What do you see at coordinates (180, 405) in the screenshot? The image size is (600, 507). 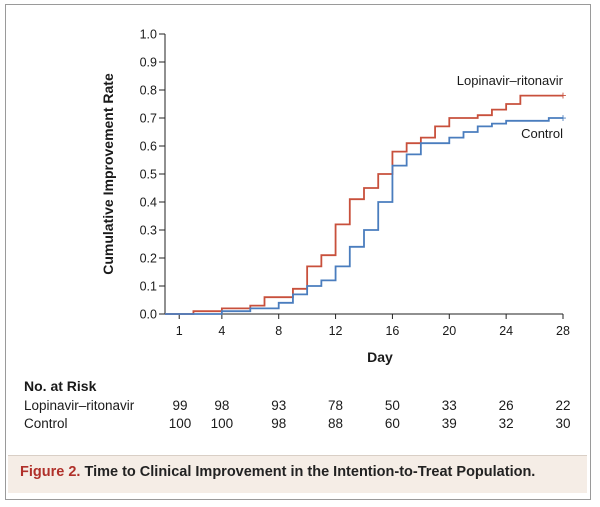 I see `risk-cell: 99` at bounding box center [180, 405].